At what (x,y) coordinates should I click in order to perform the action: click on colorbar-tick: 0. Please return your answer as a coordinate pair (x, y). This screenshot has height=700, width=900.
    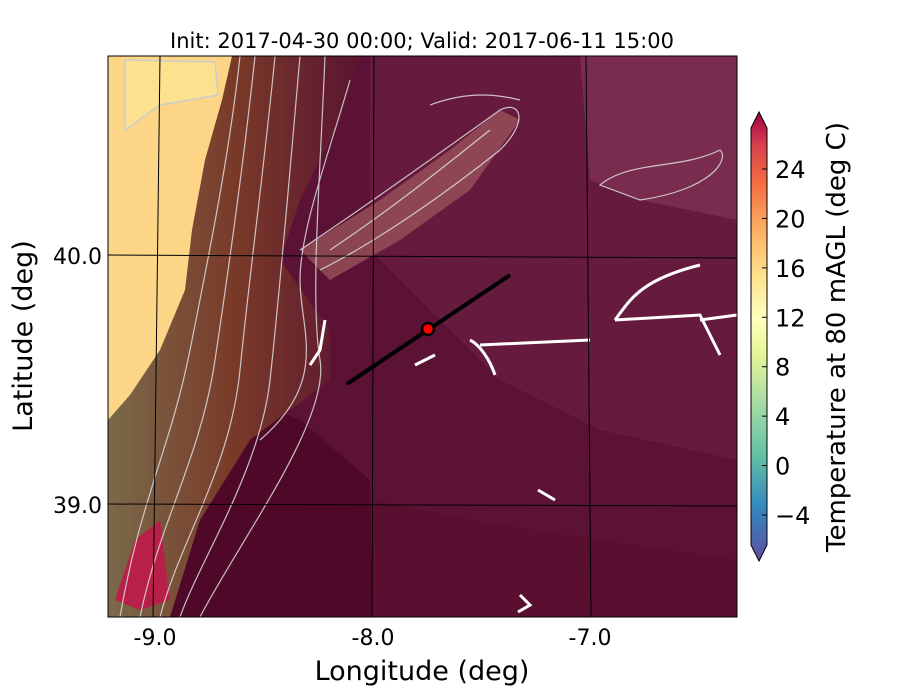
    Looking at the image, I should click on (782, 467).